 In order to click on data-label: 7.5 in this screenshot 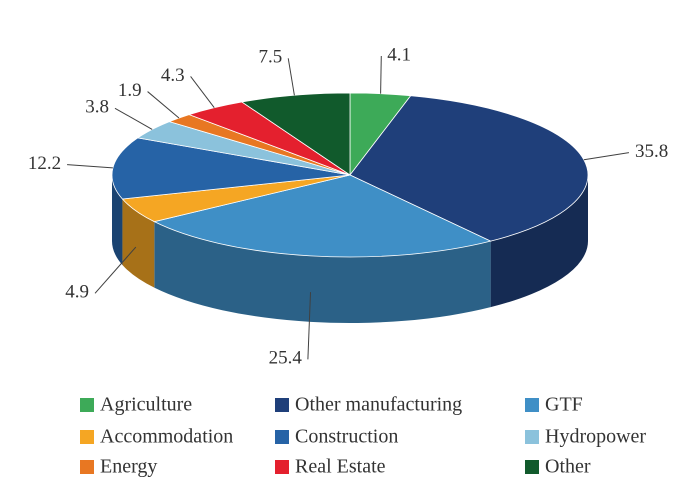, I will do `click(270, 57)`.